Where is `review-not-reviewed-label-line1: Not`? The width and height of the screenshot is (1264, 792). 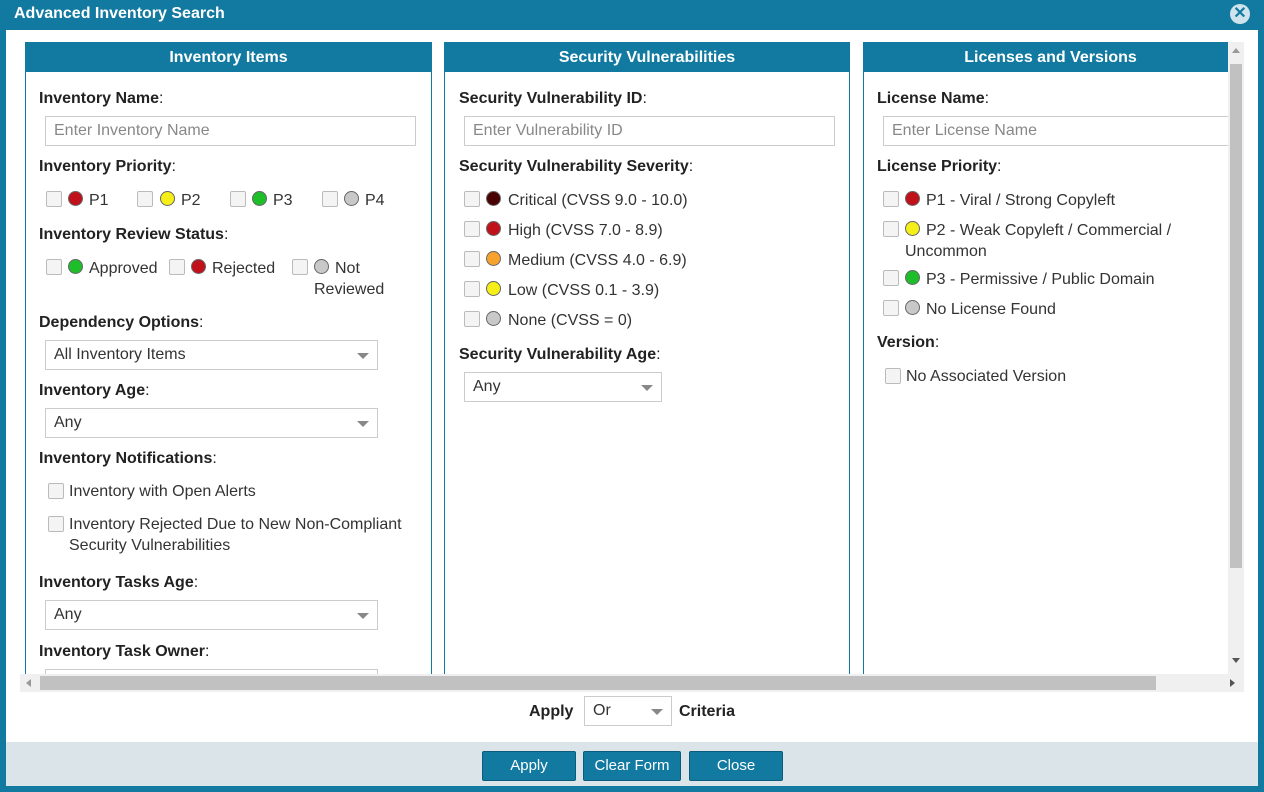
review-not-reviewed-label-line1: Not is located at coordinates (347, 268).